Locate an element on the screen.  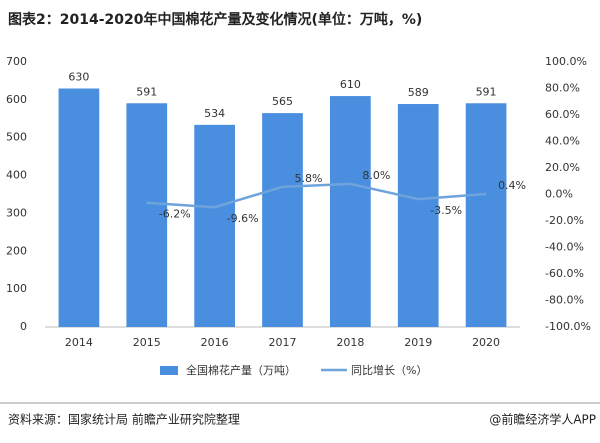
y-tick-label: 300 is located at coordinates (16, 212).